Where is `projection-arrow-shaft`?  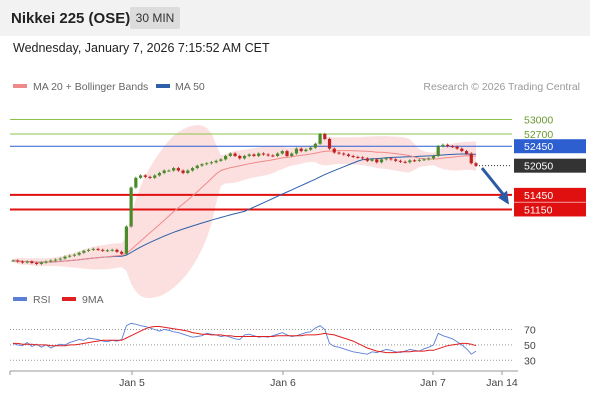 projection-arrow-shaft is located at coordinates (493, 182).